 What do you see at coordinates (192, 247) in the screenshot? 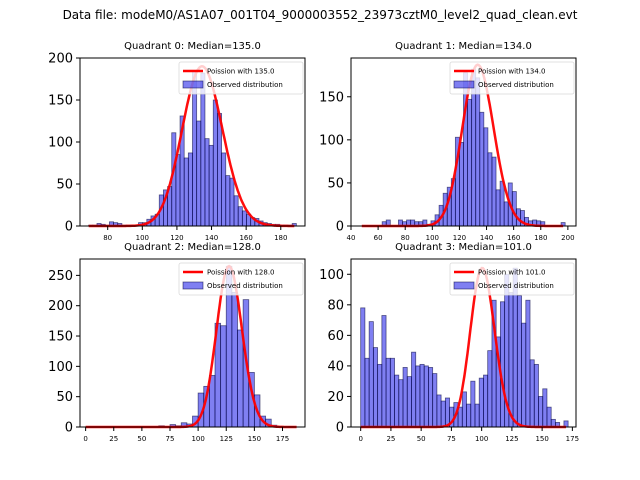
I see `subplot-title: Quadrant 2: Median=128.0` at bounding box center [192, 247].